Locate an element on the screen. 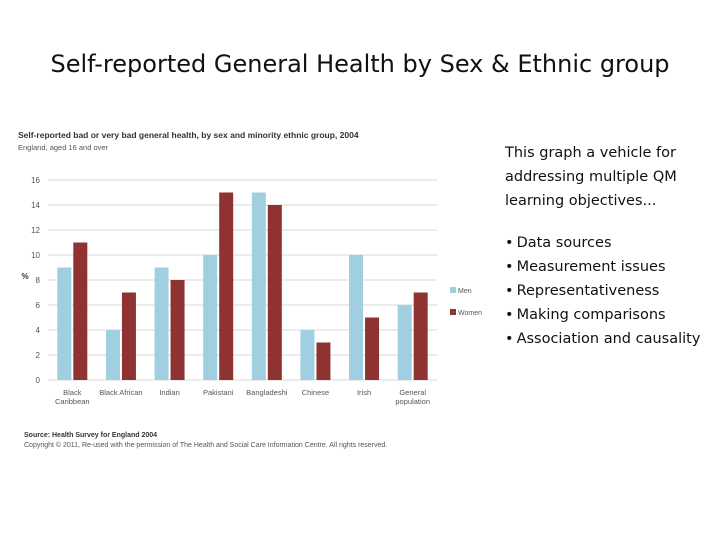  x-tick-label-line: Bangladeshi is located at coordinates (267, 392).